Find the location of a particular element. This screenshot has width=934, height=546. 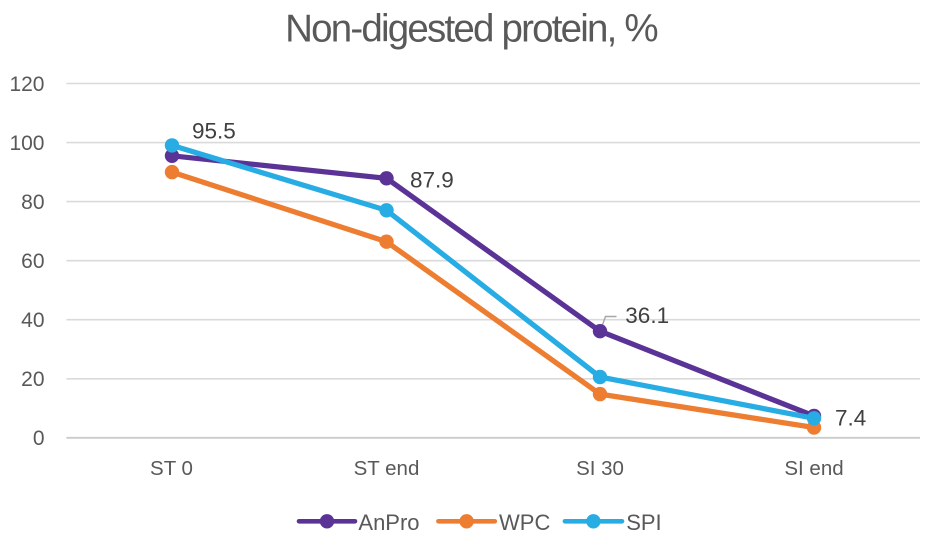

svg-text: SI 30 is located at coordinates (600, 468).